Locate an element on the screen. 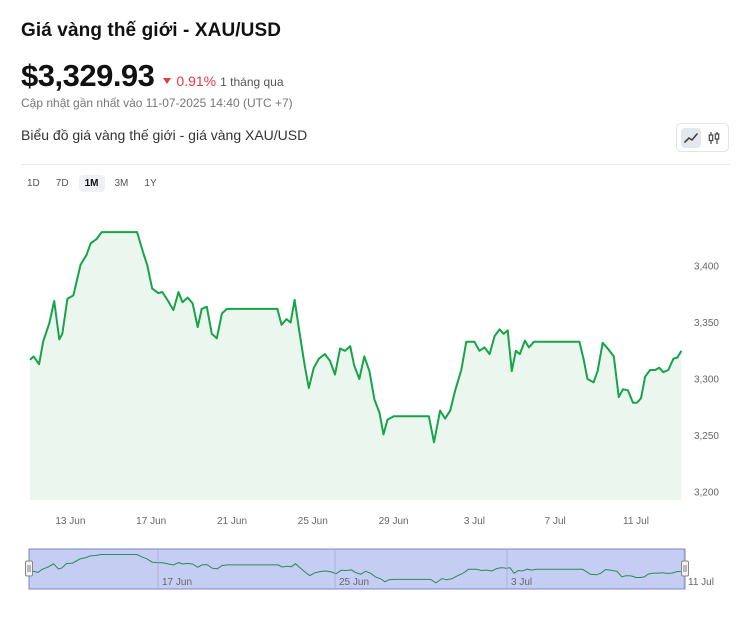 This screenshot has width=750, height=634. navigator-line is located at coordinates (357, 569).